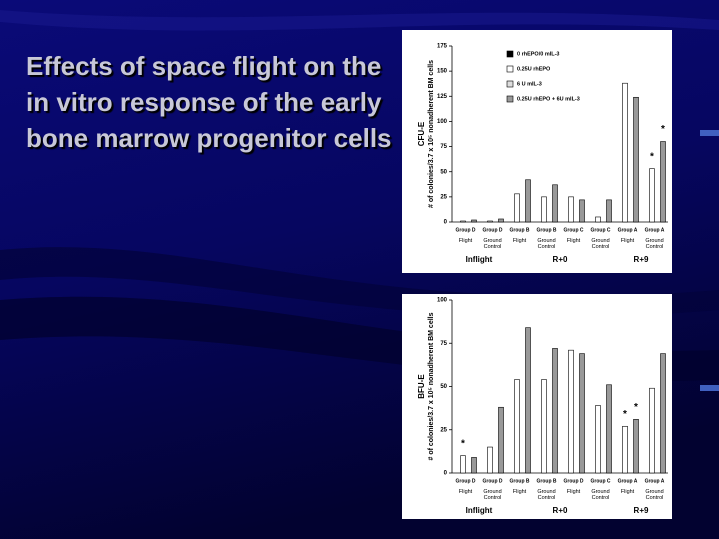  I want to click on y-tick-label: 150, so click(442, 72).